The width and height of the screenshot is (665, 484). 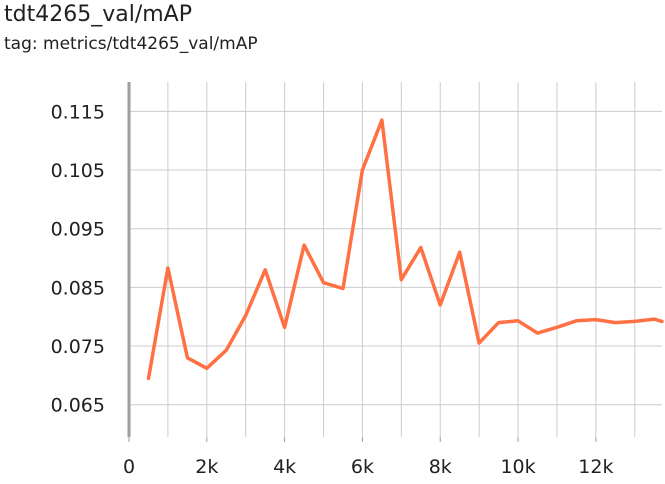 I want to click on y-tick-label: 0.095, so click(x=78, y=230).